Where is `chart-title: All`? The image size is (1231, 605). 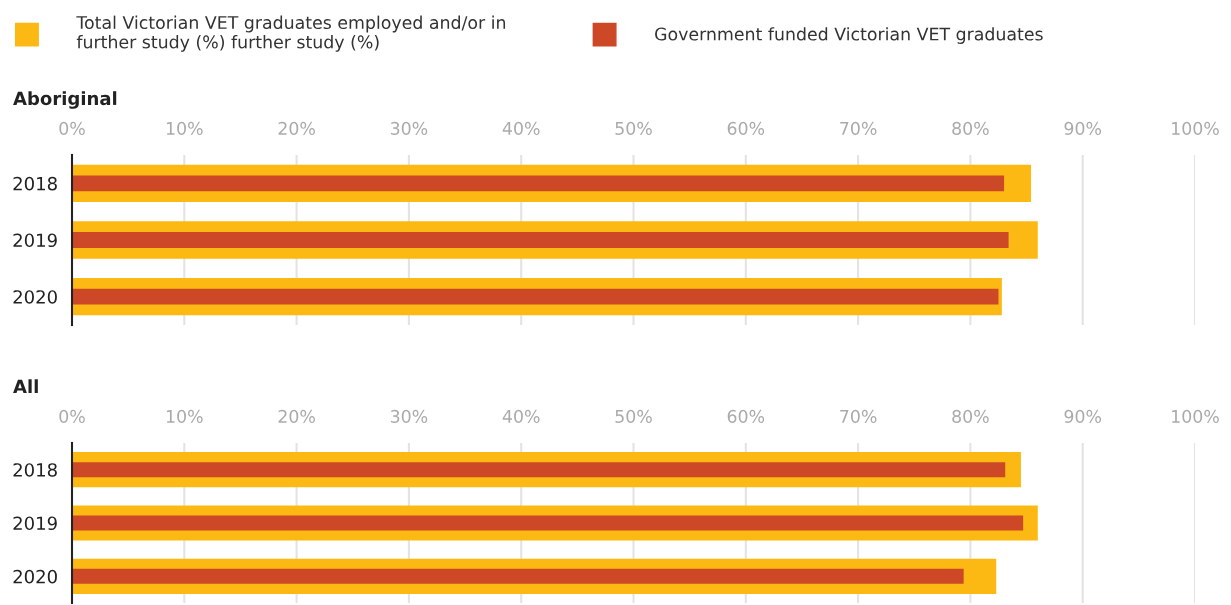
chart-title: All is located at coordinates (25, 386).